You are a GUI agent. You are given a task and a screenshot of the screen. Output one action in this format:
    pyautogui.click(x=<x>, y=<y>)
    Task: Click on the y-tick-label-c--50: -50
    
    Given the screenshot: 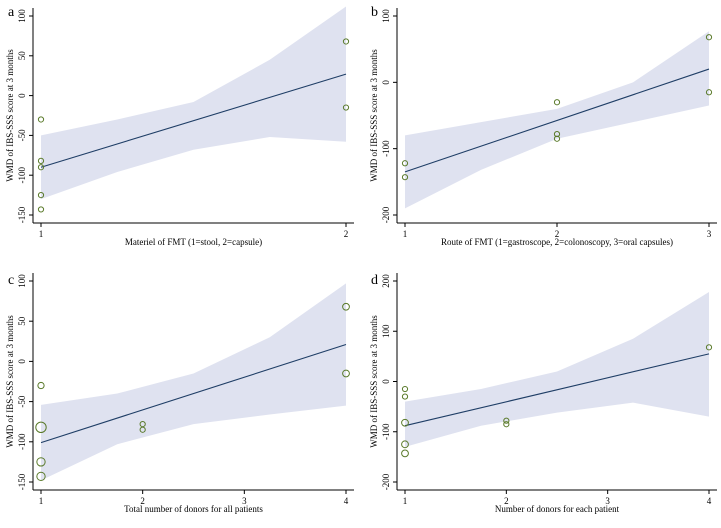 What is the action you would take?
    pyautogui.click(x=22, y=401)
    